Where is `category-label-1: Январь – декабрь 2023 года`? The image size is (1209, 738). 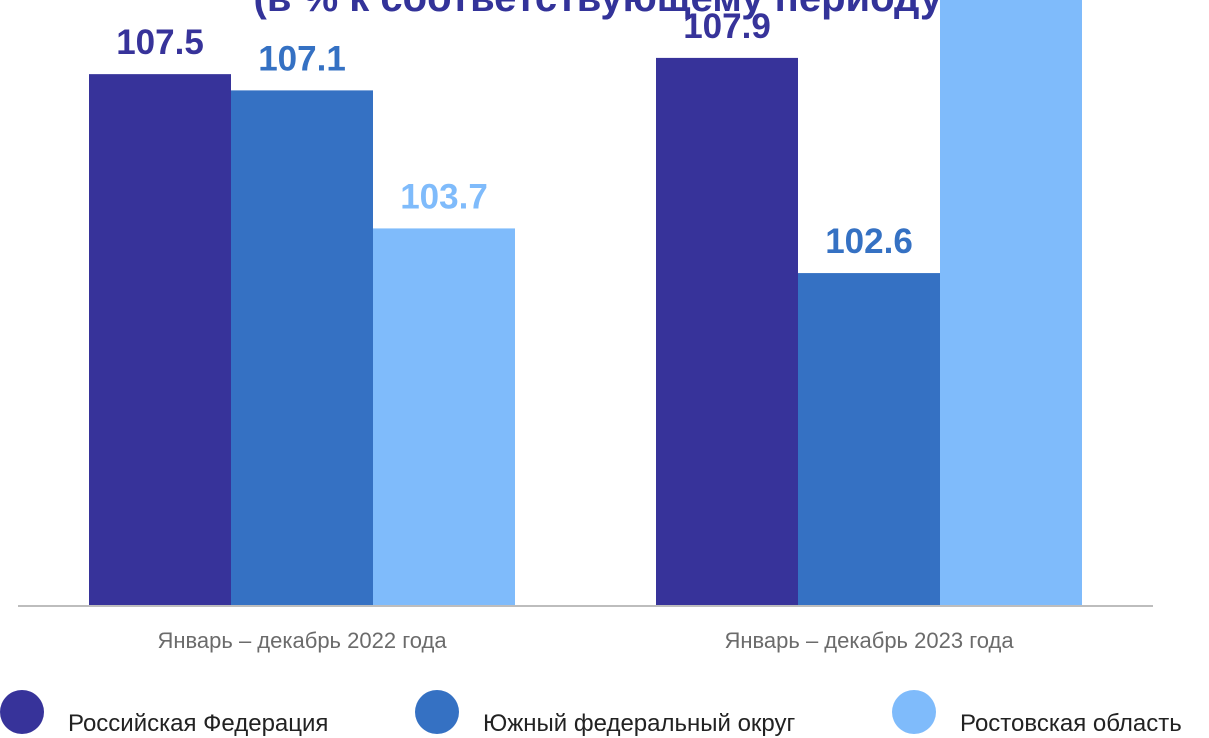
category-label-1: Январь – декабрь 2023 года is located at coordinates (869, 640).